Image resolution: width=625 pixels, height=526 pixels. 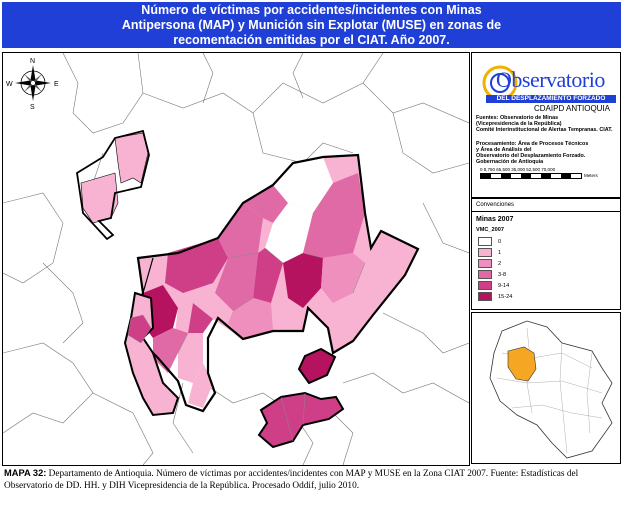 I want to click on compass-s: S, so click(x=32, y=107).